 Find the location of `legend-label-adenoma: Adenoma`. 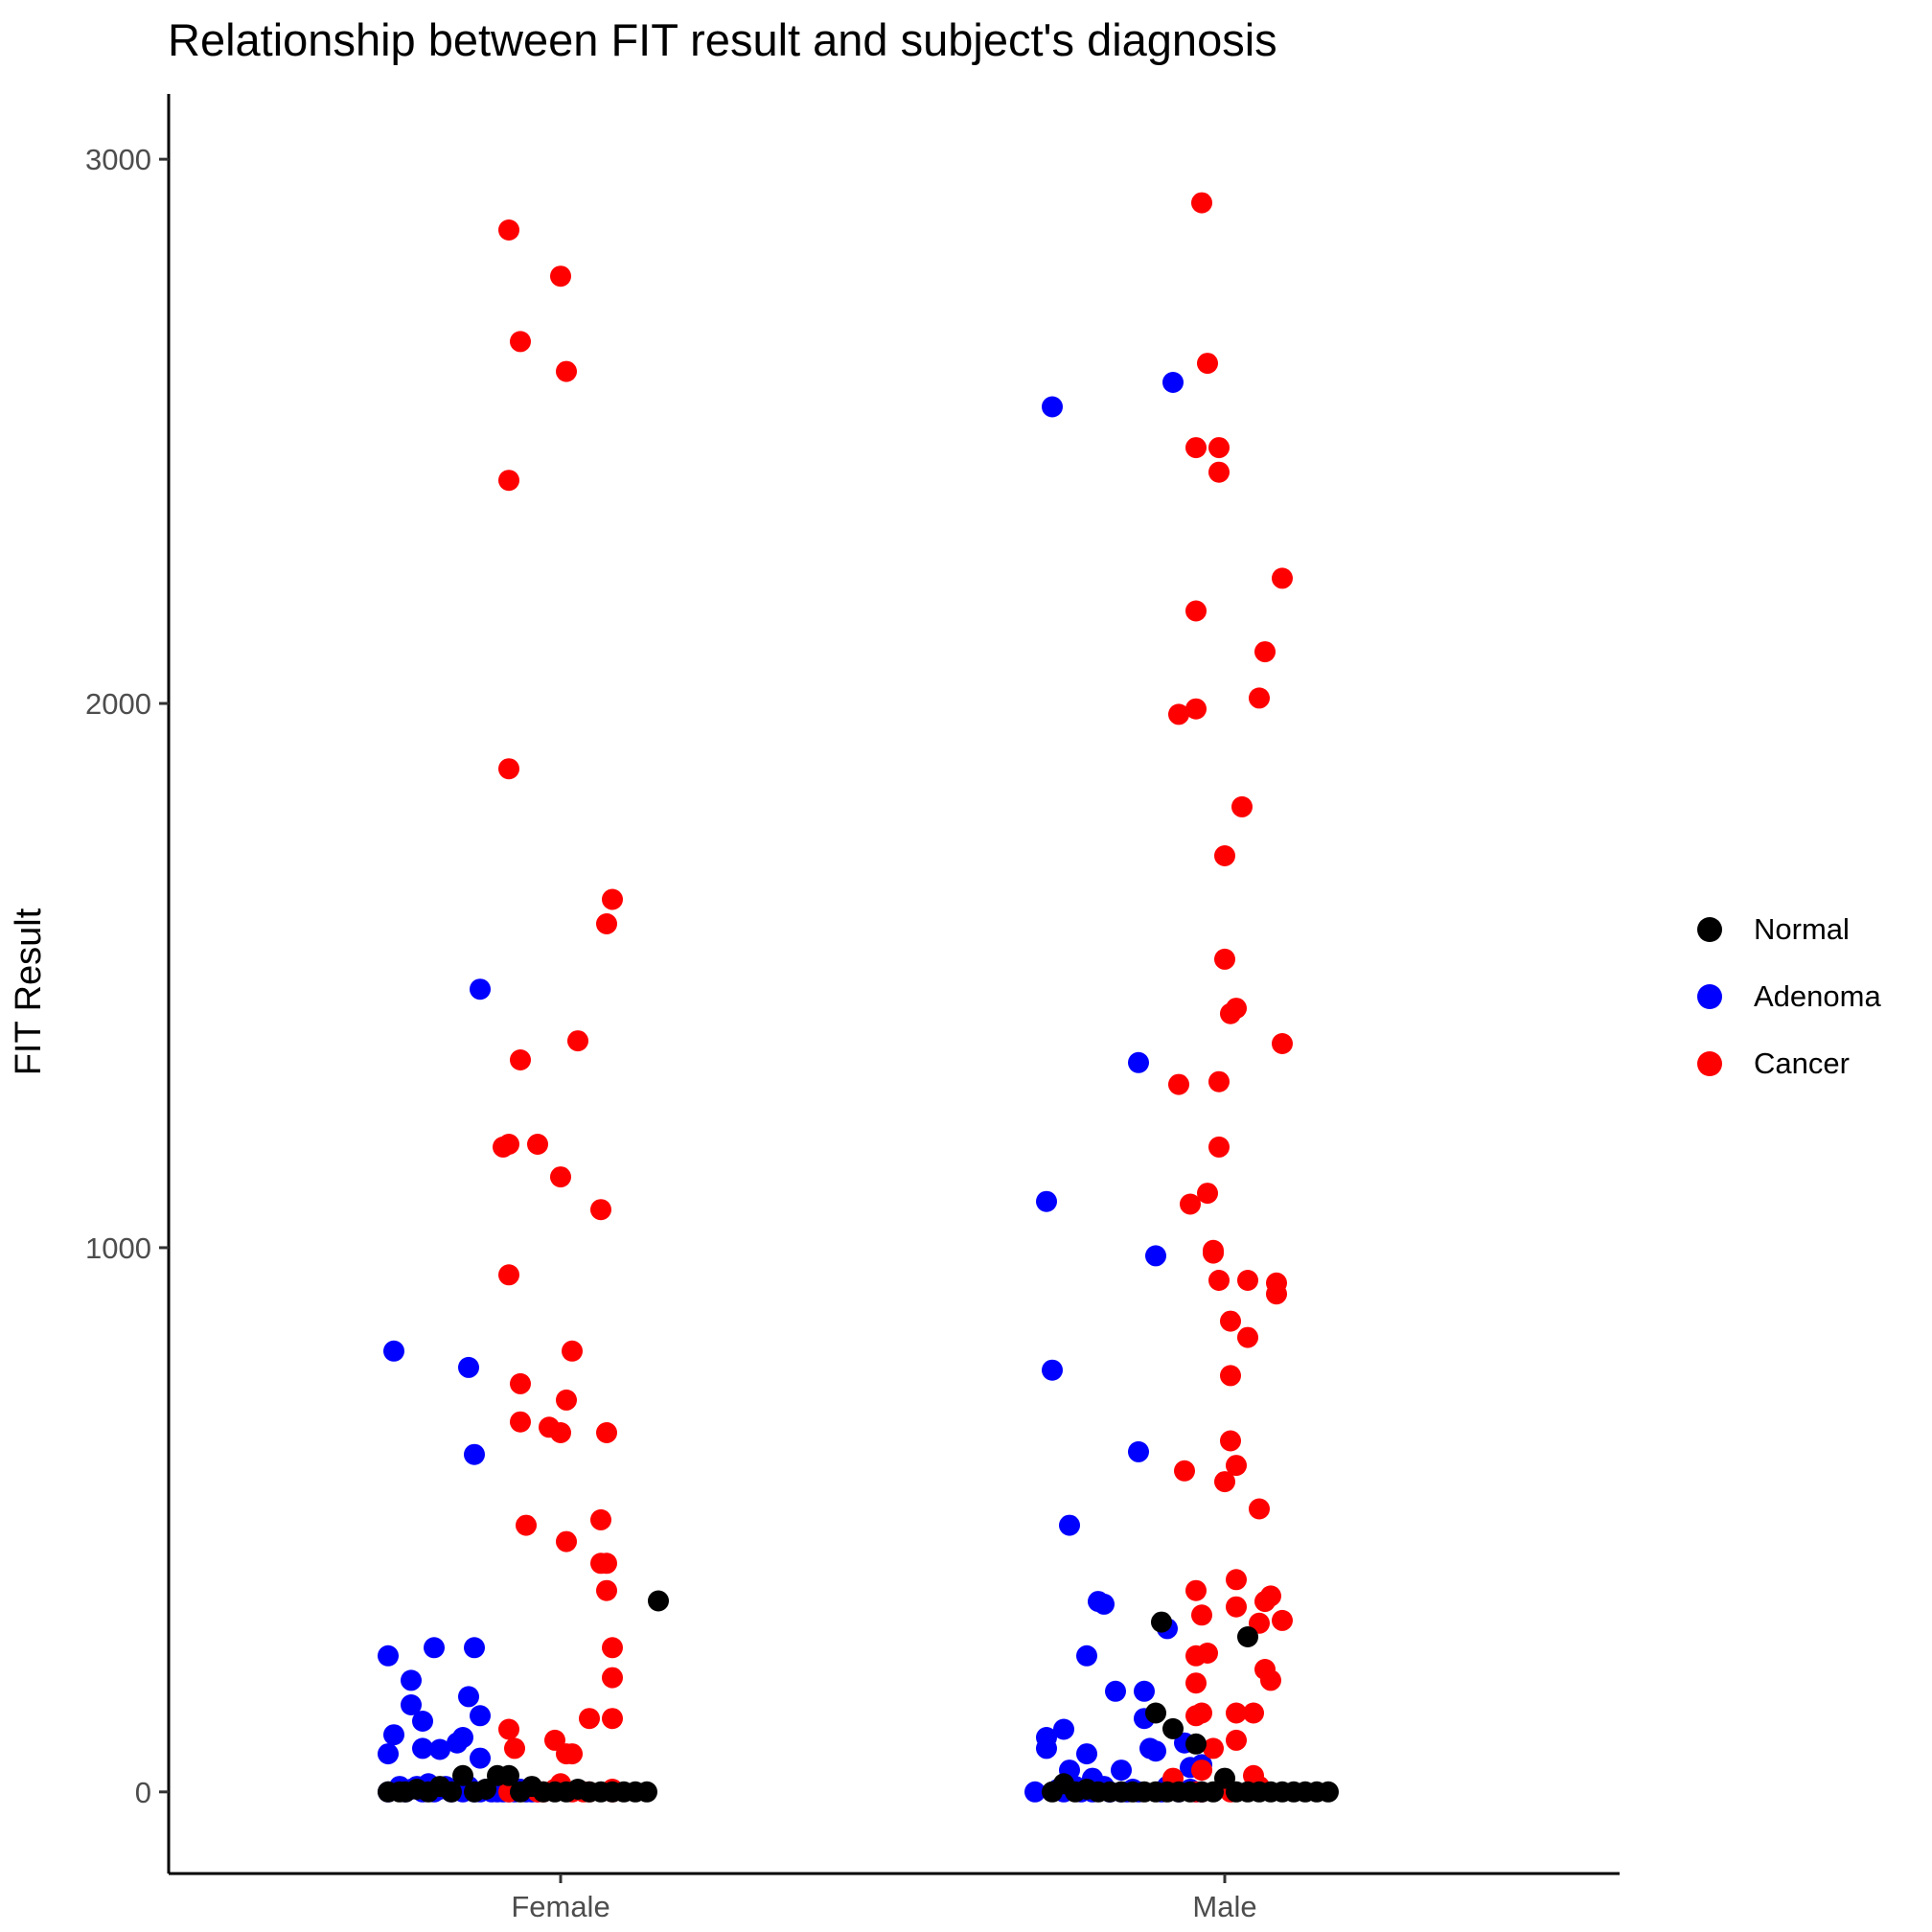

legend-label-adenoma: Adenoma is located at coordinates (1817, 996).